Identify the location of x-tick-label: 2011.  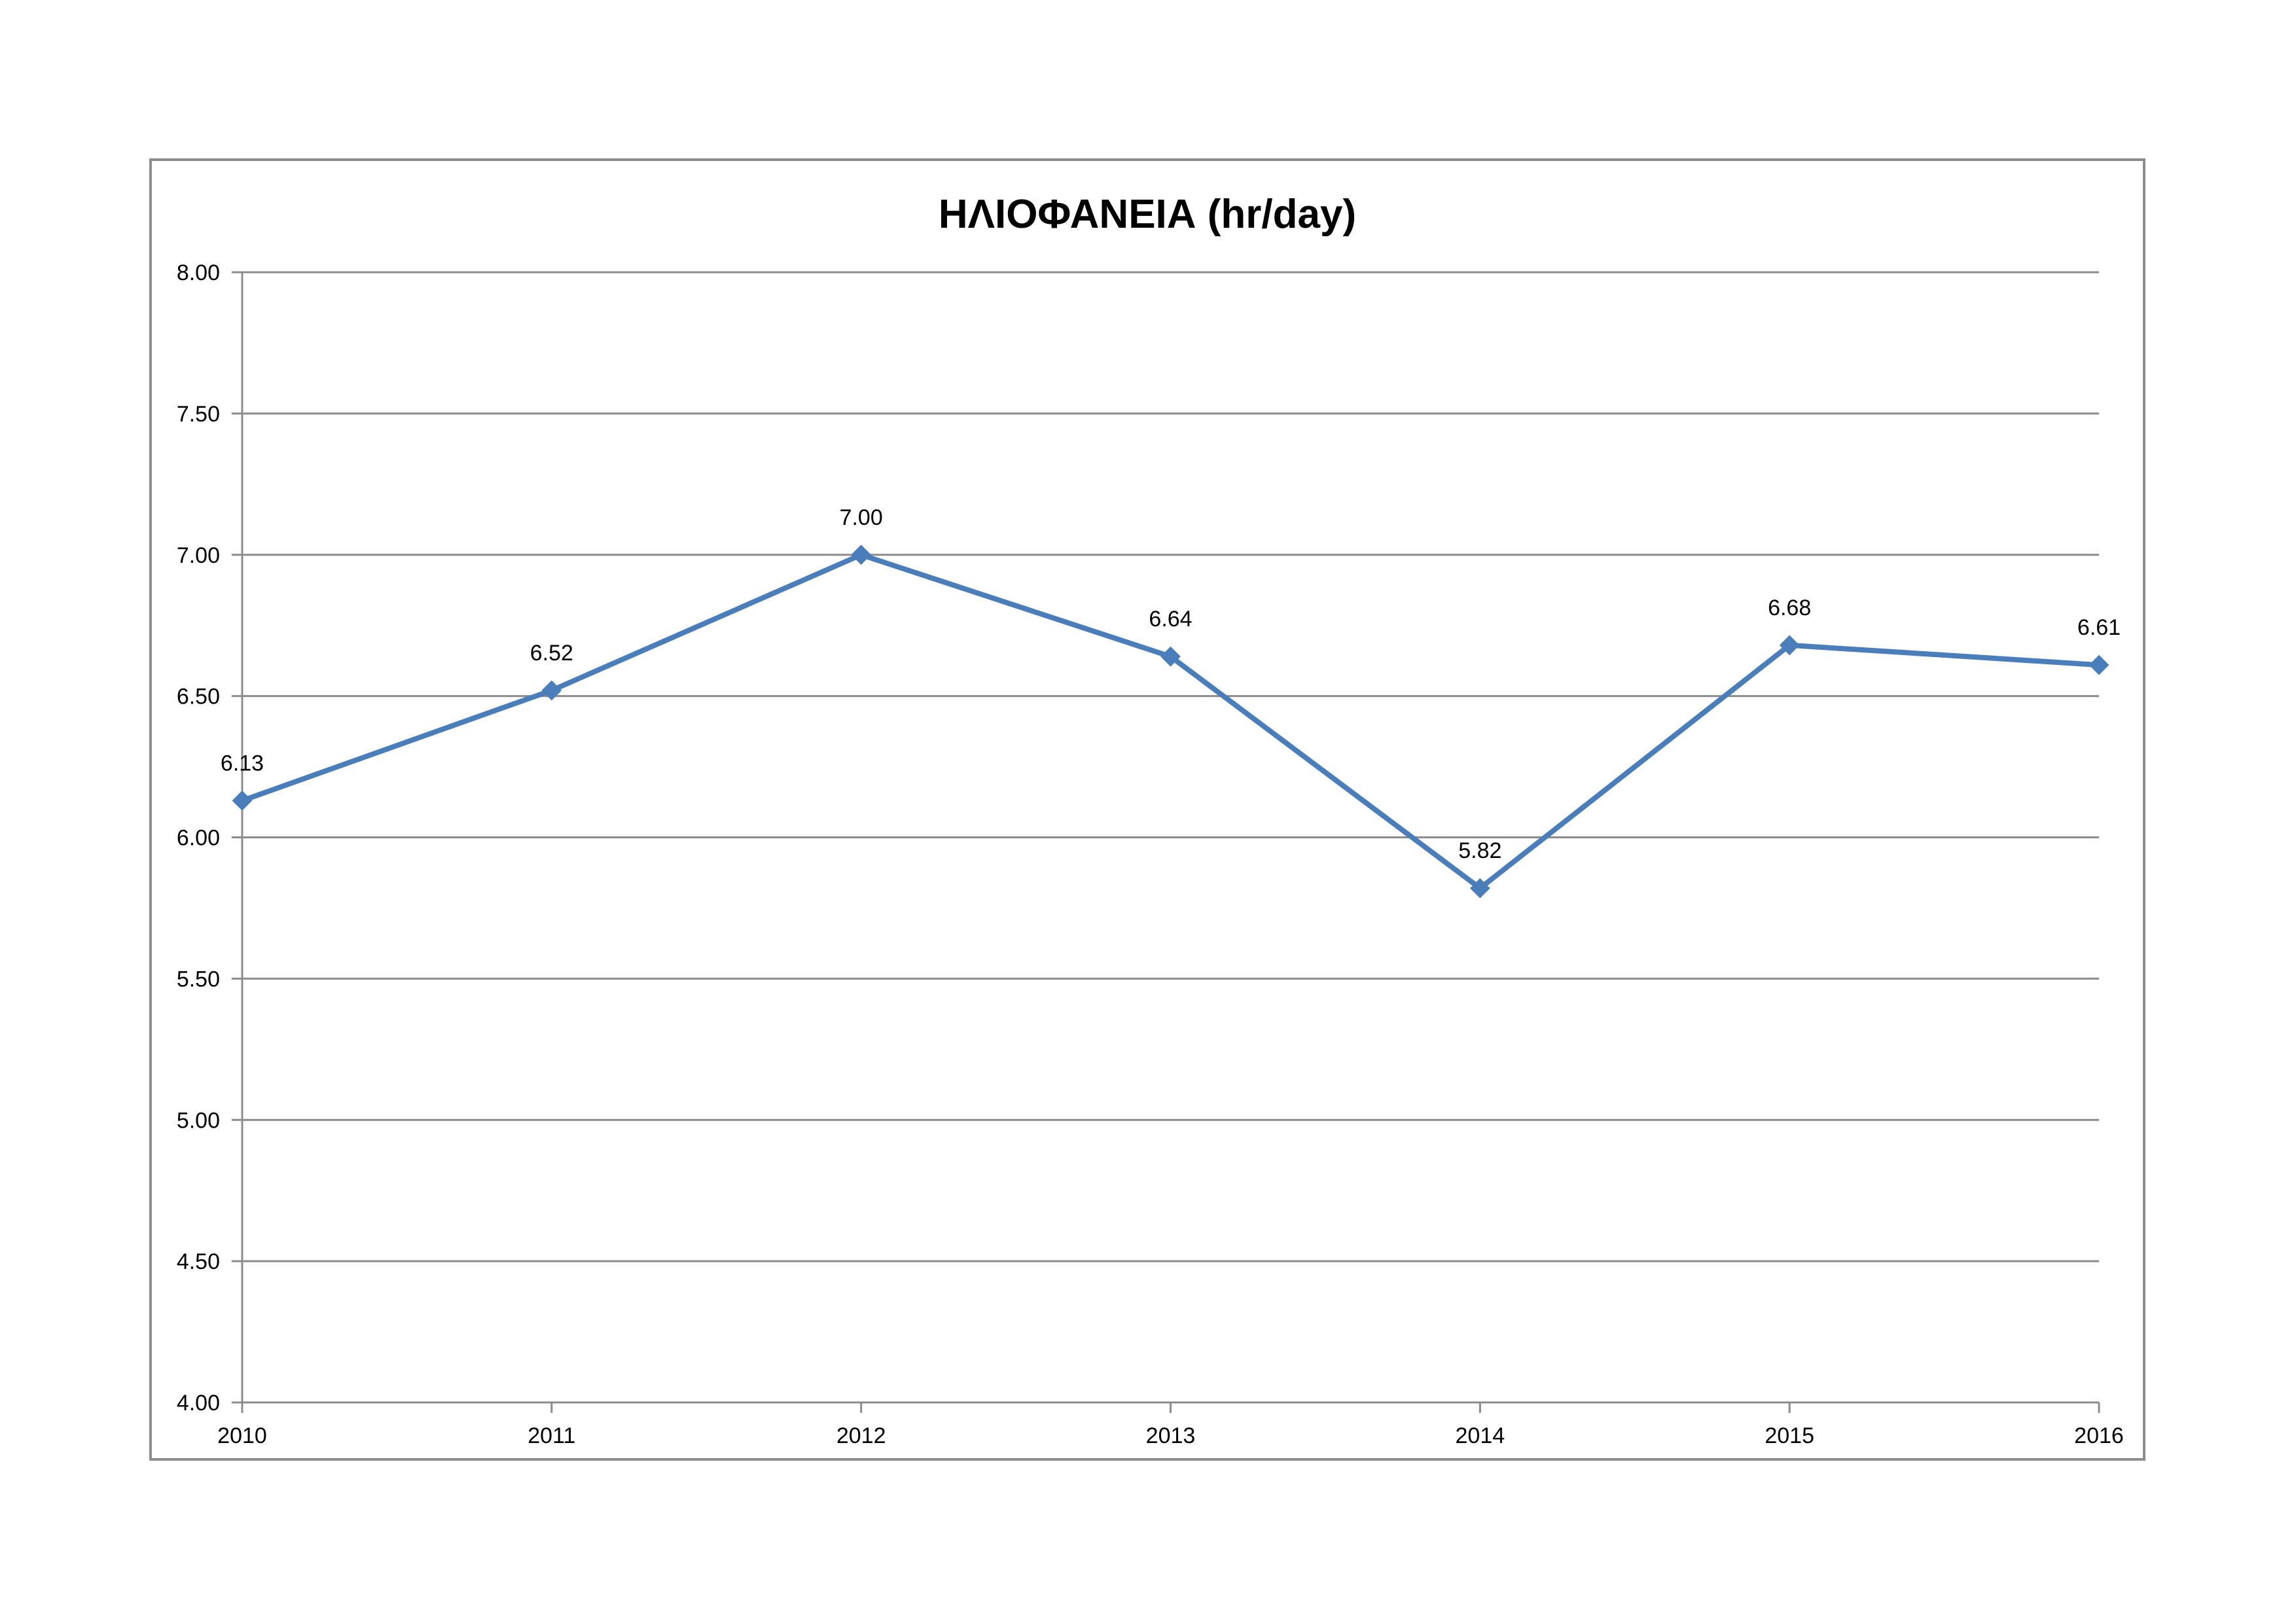
(551, 1435).